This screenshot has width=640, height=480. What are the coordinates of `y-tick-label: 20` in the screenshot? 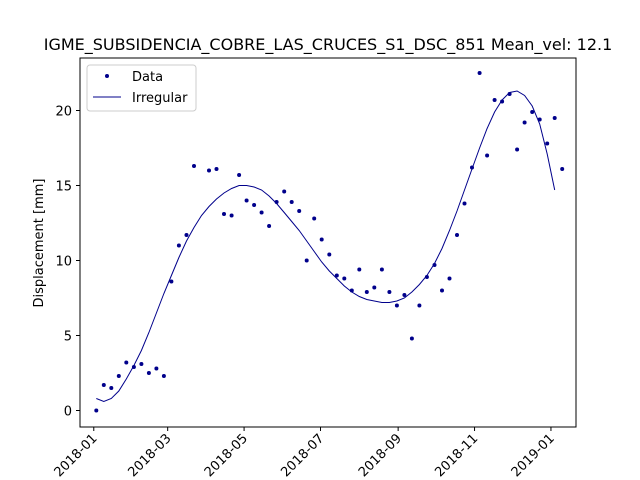 It's located at (63, 112).